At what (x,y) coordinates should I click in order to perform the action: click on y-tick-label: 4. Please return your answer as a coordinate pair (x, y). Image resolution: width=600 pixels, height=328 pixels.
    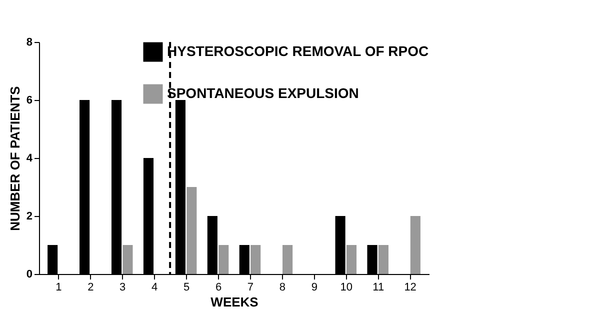
    Looking at the image, I should click on (30, 158).